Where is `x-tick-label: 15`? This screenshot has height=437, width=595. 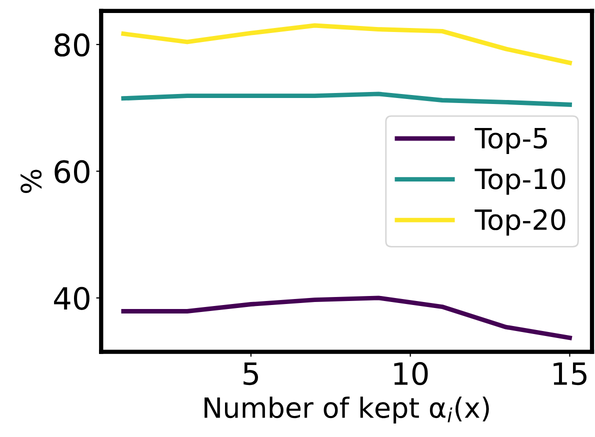
x-tick-label: 15 is located at coordinates (570, 374).